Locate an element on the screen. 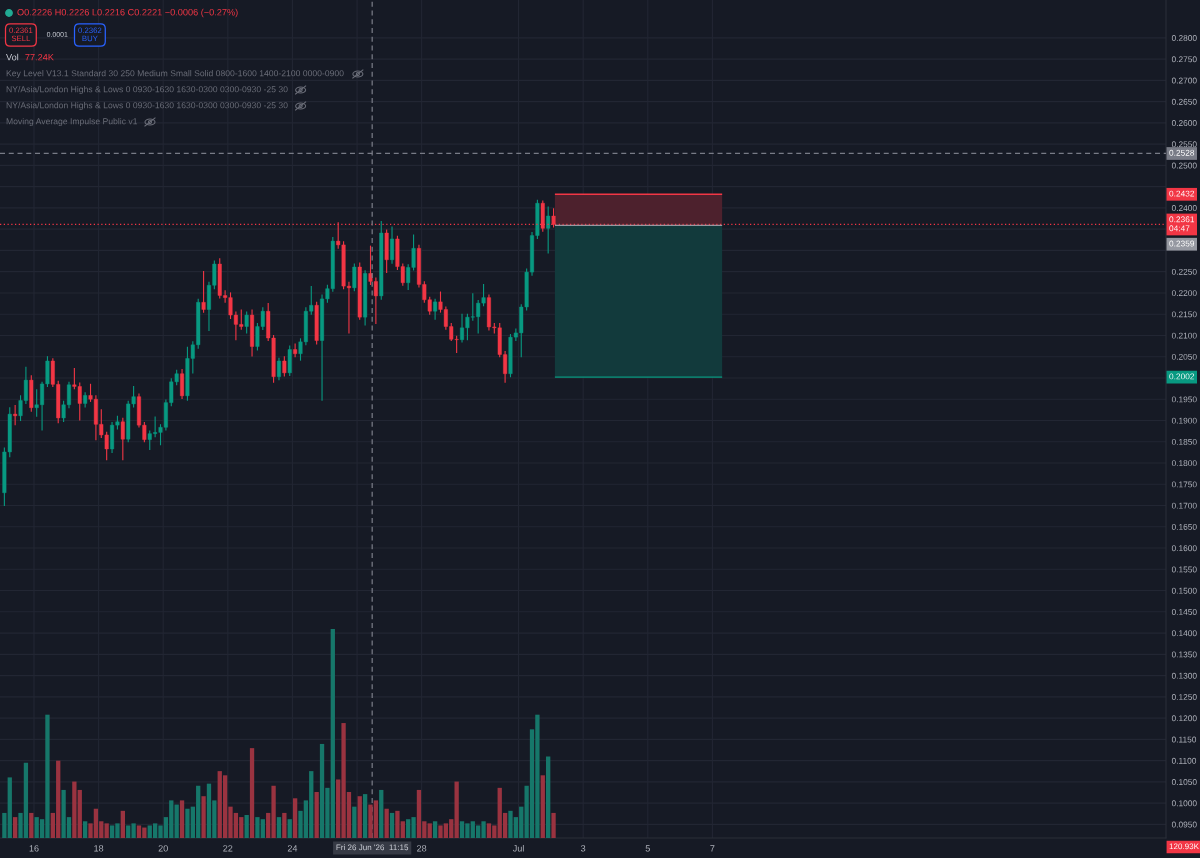 The image size is (1200, 858). y-tick-label: 0.1850 is located at coordinates (1184, 441).